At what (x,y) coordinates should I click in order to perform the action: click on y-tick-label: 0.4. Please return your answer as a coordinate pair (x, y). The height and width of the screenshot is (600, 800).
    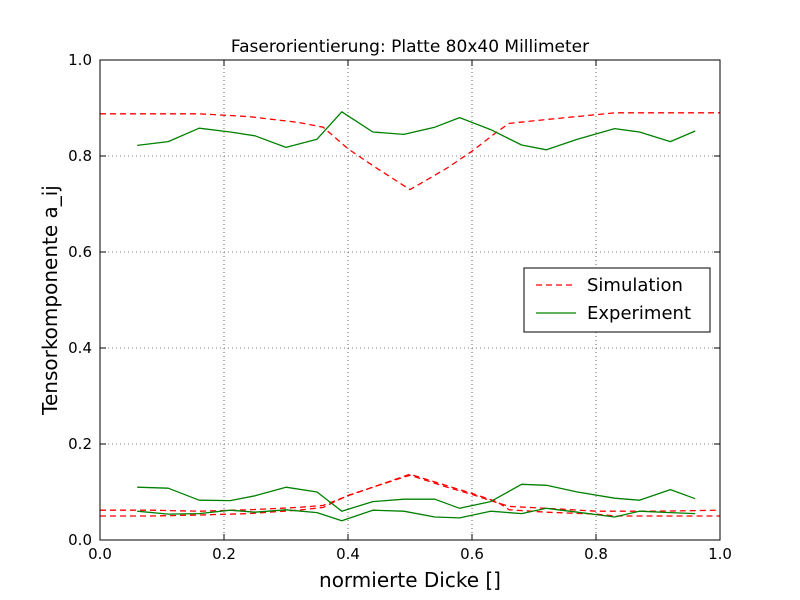
    Looking at the image, I should click on (80, 348).